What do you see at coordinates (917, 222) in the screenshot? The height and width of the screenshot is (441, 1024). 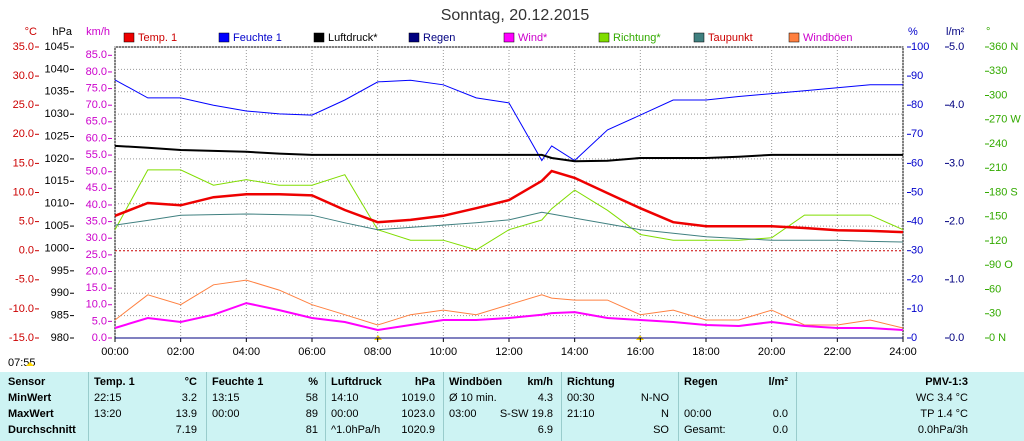 I see `y-tick-label: 40` at bounding box center [917, 222].